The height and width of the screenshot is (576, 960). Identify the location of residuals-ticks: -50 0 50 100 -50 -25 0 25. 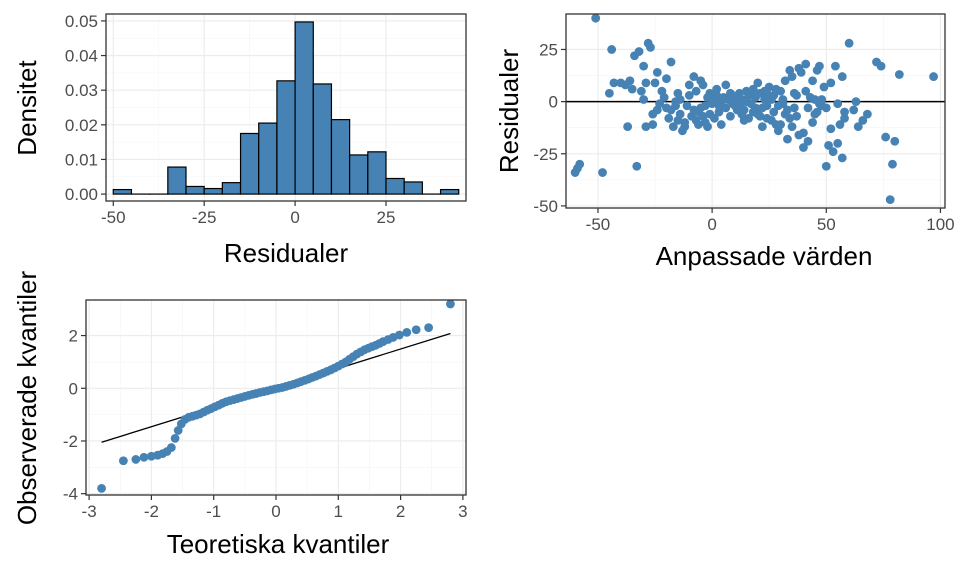
(743, 137).